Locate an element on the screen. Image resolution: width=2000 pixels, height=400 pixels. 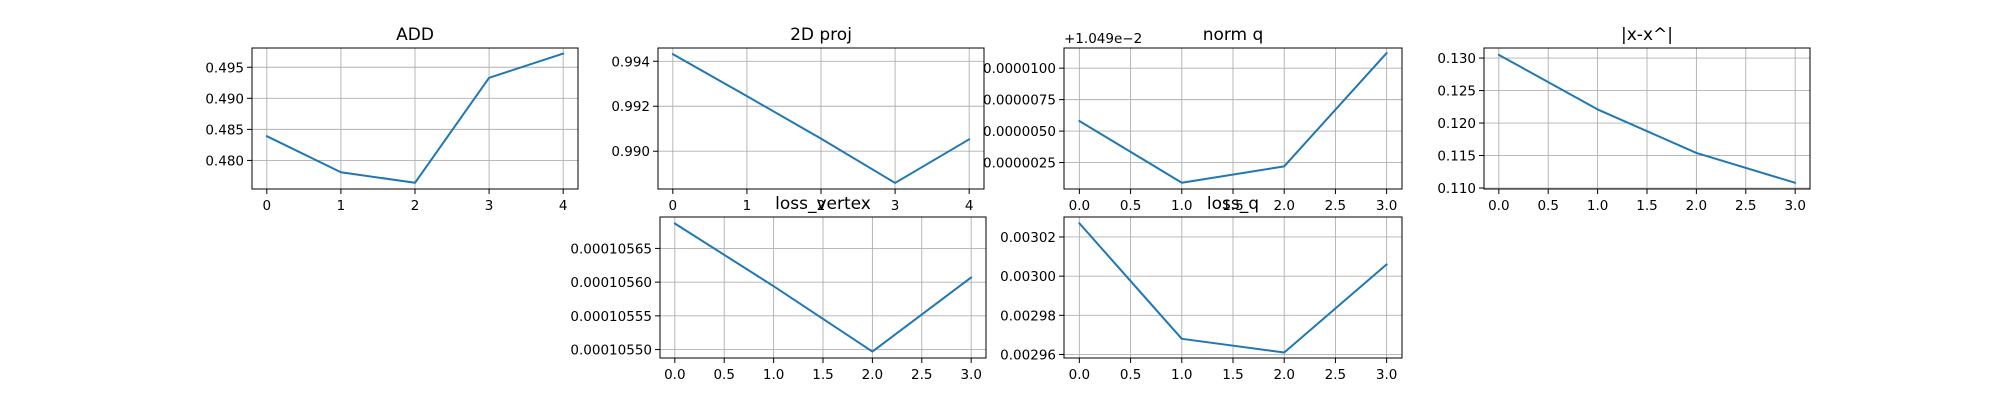
y-offset-label: +1.049e−2 is located at coordinates (1103, 39).